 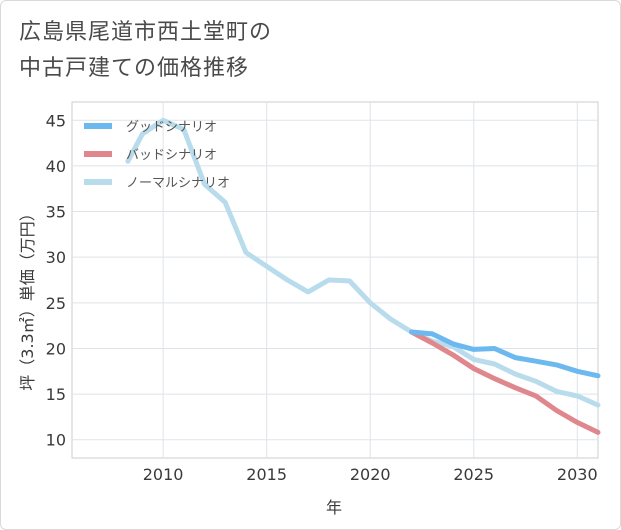 What do you see at coordinates (27, 297) in the screenshot?
I see `y-axis-label: 坪（3.3㎡）単価（万円）` at bounding box center [27, 297].